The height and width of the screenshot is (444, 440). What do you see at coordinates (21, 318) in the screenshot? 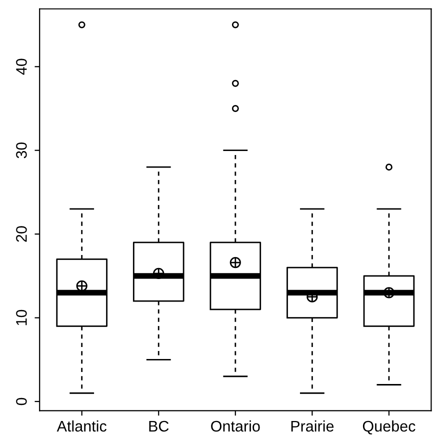
I see `y-tick-label: 10` at bounding box center [21, 318].